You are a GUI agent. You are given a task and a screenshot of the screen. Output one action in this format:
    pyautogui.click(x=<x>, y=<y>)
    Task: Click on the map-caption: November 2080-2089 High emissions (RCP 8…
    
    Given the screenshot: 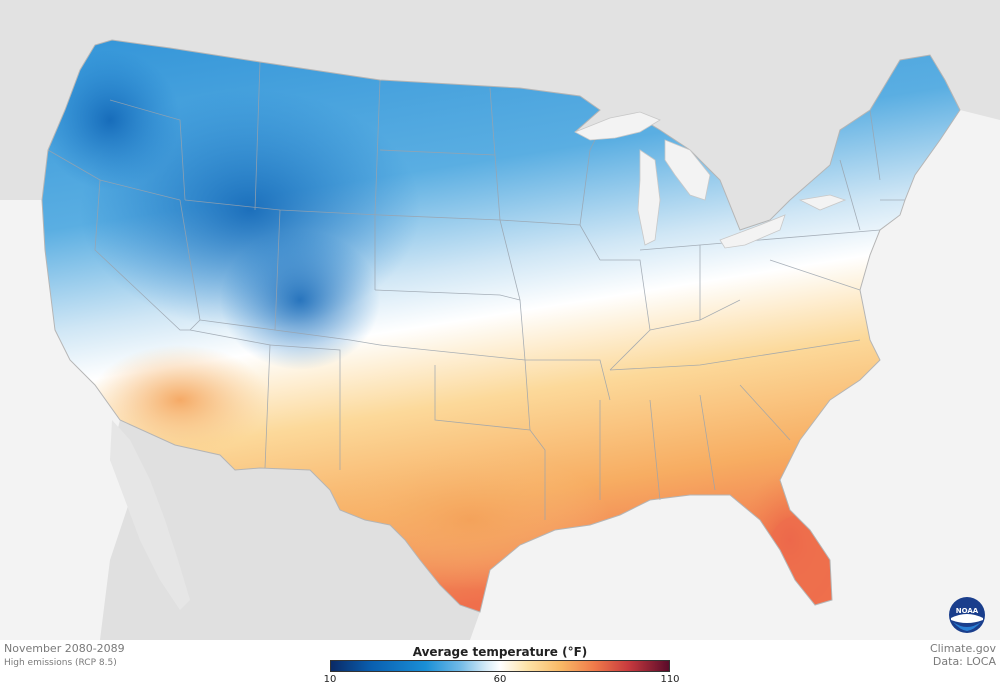 What is the action you would take?
    pyautogui.click(x=64, y=656)
    